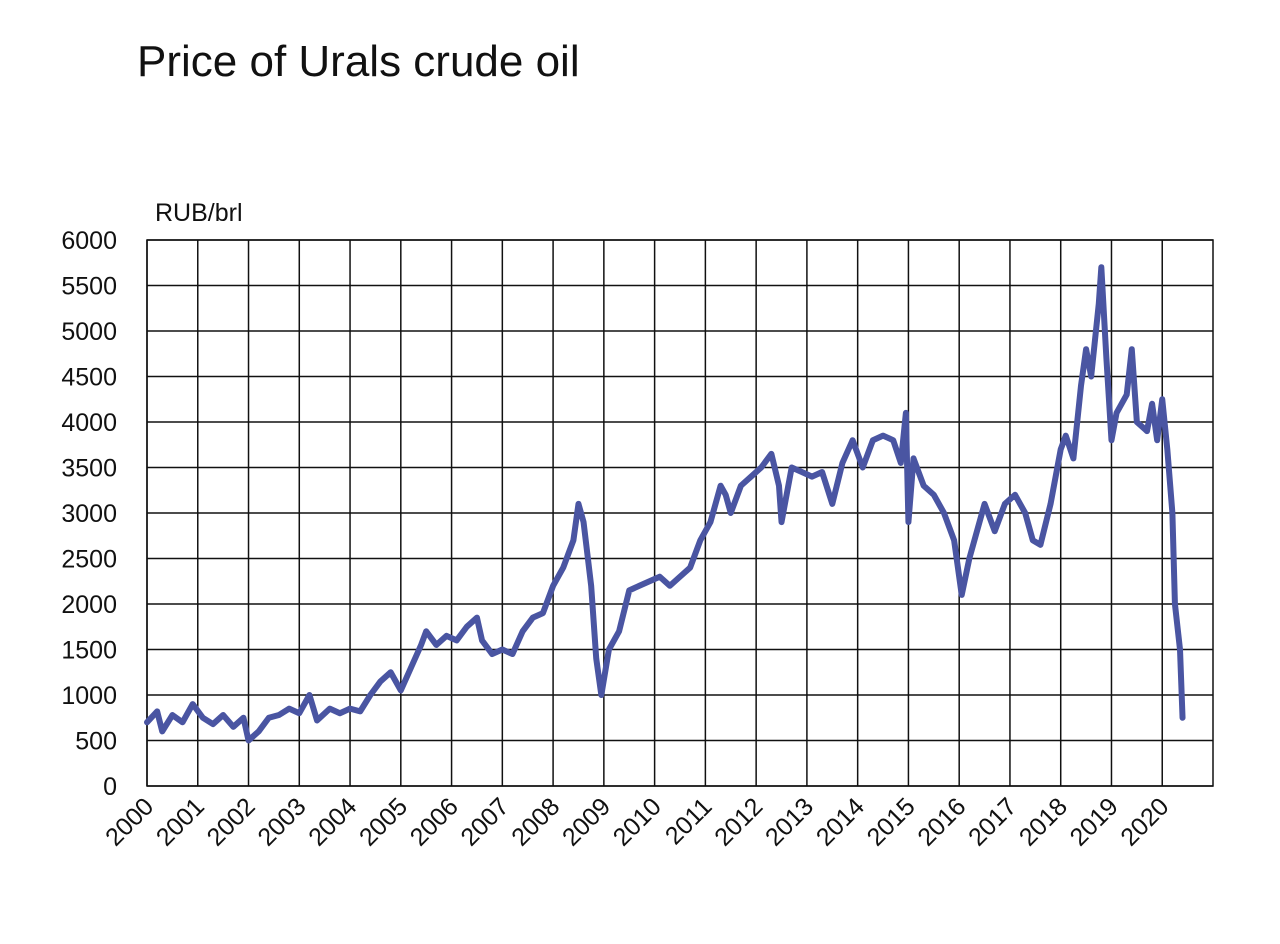 The height and width of the screenshot is (944, 1280). Describe the element at coordinates (199, 213) in the screenshot. I see `y-axis-label: RUB/brl` at that location.